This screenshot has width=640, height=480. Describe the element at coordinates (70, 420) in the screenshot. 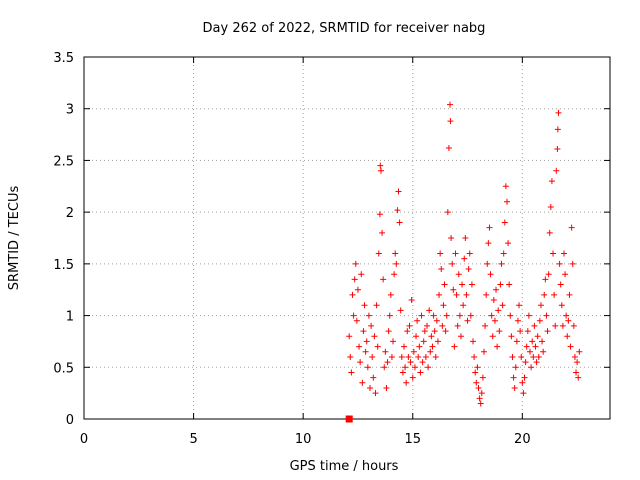

I see `y-tick-label: 0` at that location.